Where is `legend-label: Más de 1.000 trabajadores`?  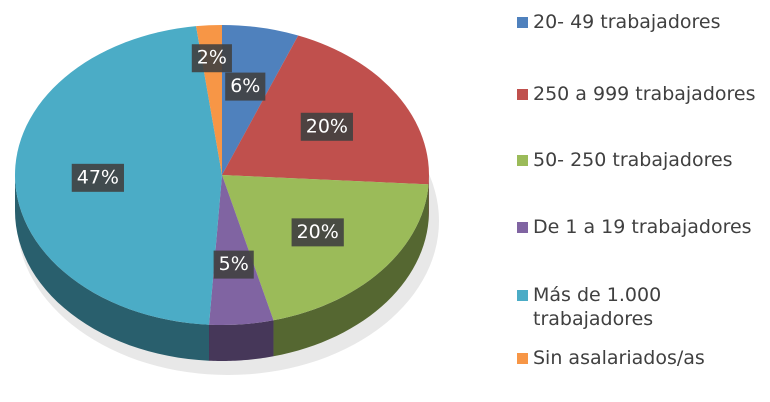 legend-label: Más de 1.000 trabajadores is located at coordinates (597, 307).